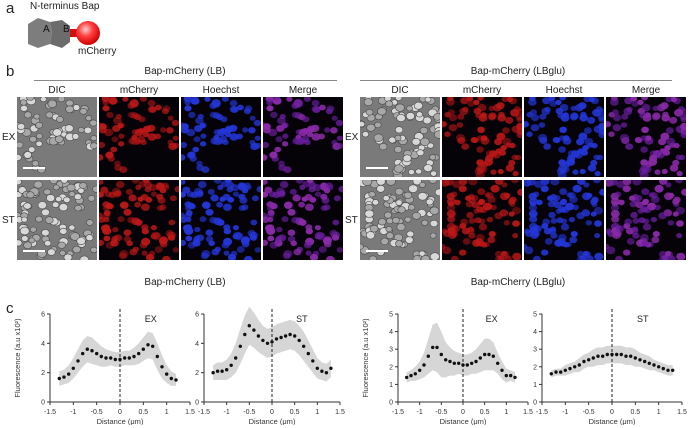 Image resolution: width=691 pixels, height=428 pixels. I want to click on micrograph-mcherry-ex-lb, so click(139, 137).